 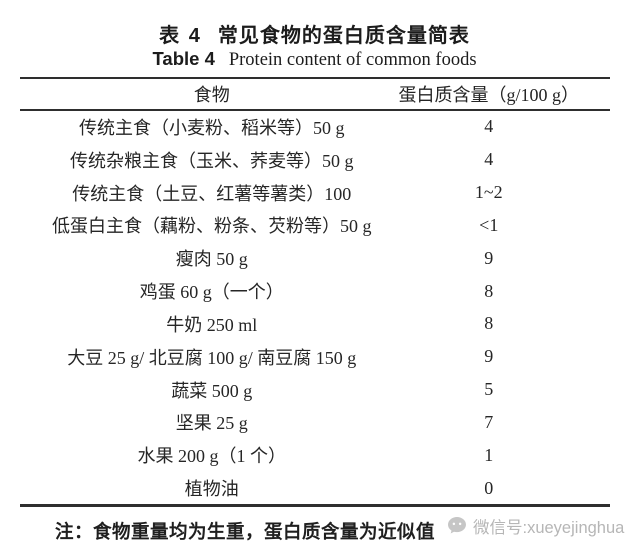 What do you see at coordinates (489, 454) in the screenshot?
I see `value-cell: 1` at bounding box center [489, 454].